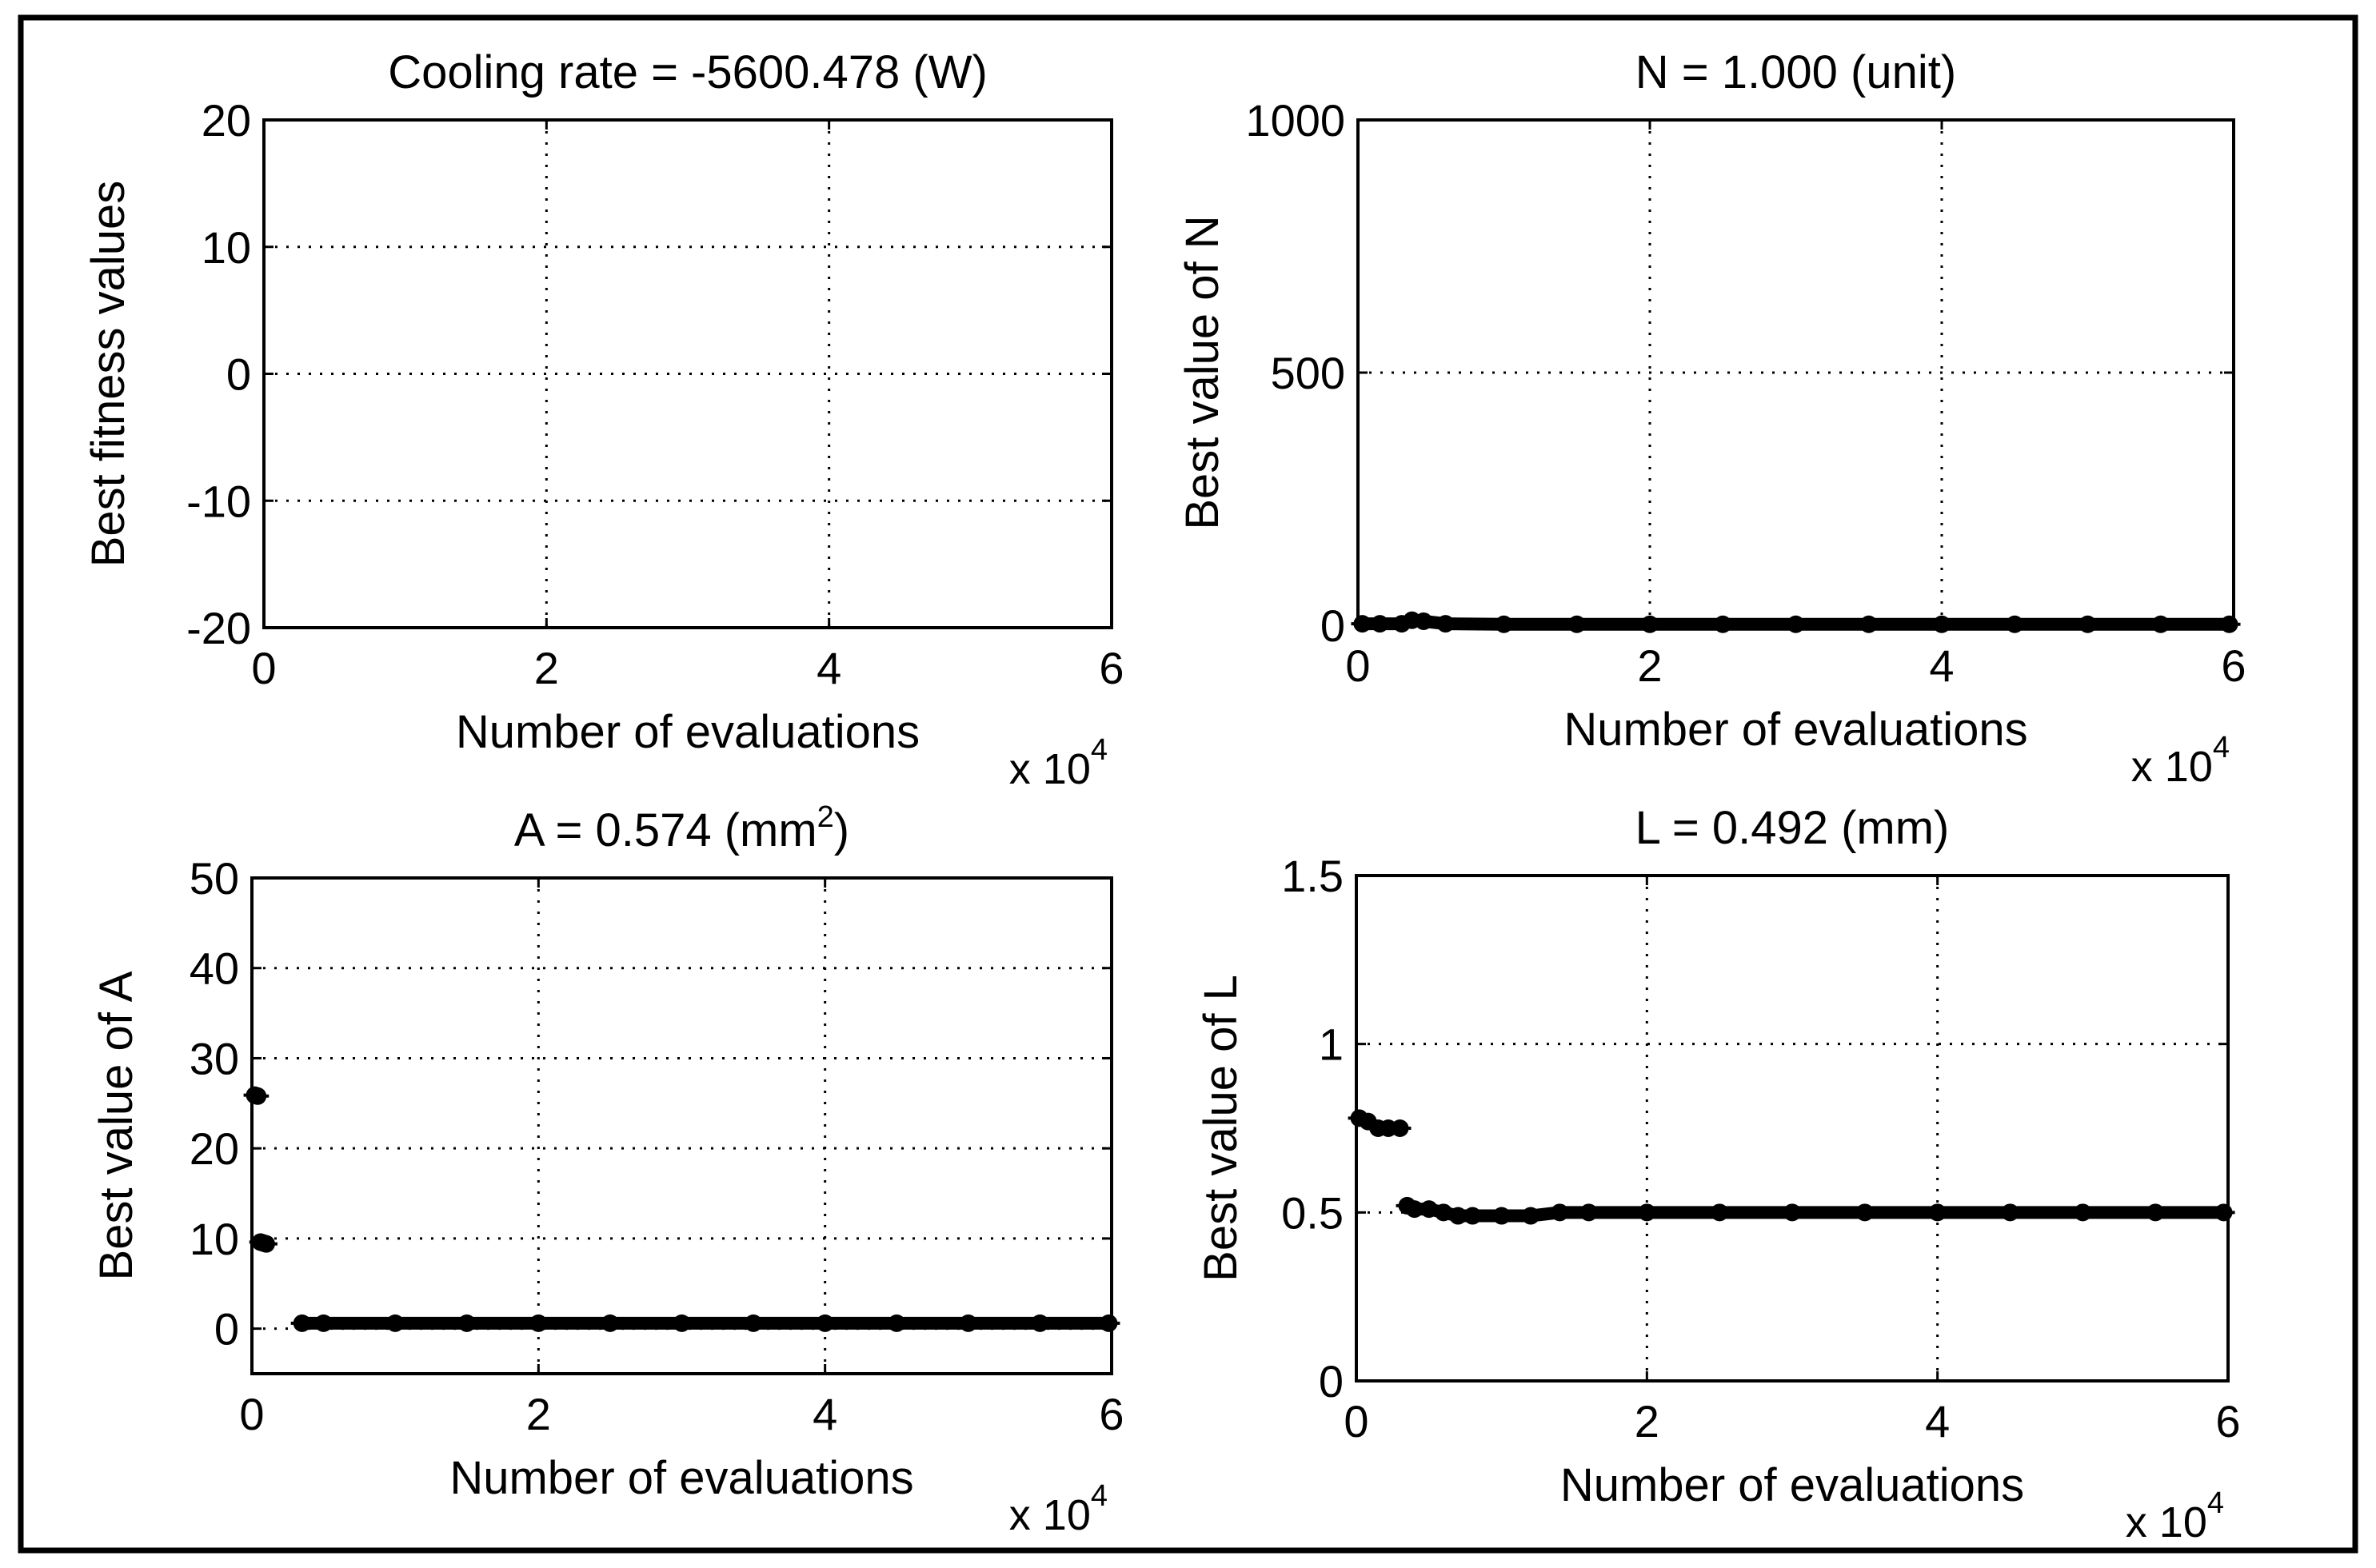 The image size is (2376, 1568). Describe the element at coordinates (116, 1125) in the screenshot. I see `y-axis-label: Best value of A` at that location.